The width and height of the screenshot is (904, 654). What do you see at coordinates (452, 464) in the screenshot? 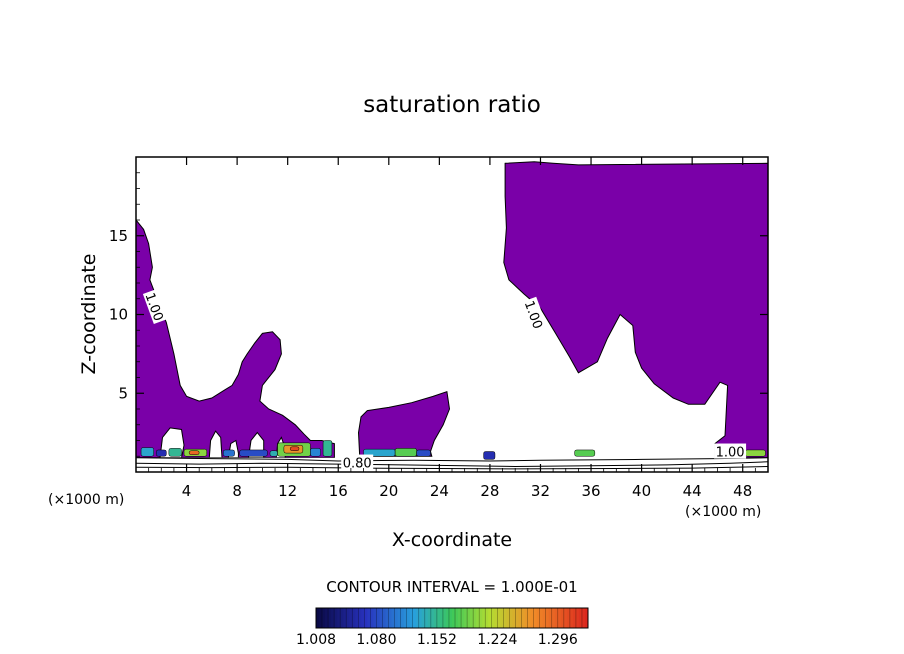
I see `surface-contour-line` at bounding box center [452, 464].